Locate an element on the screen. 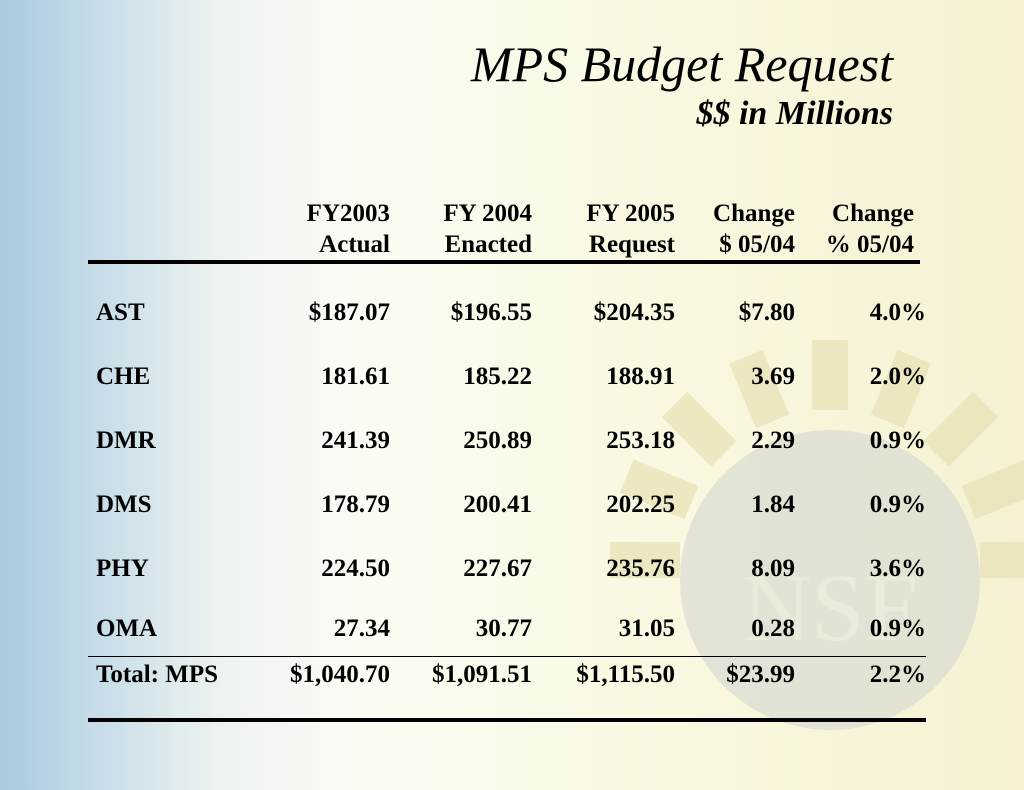 The image size is (1024, 790). header-change-percent-line2: % 05/04 is located at coordinates (869, 244).